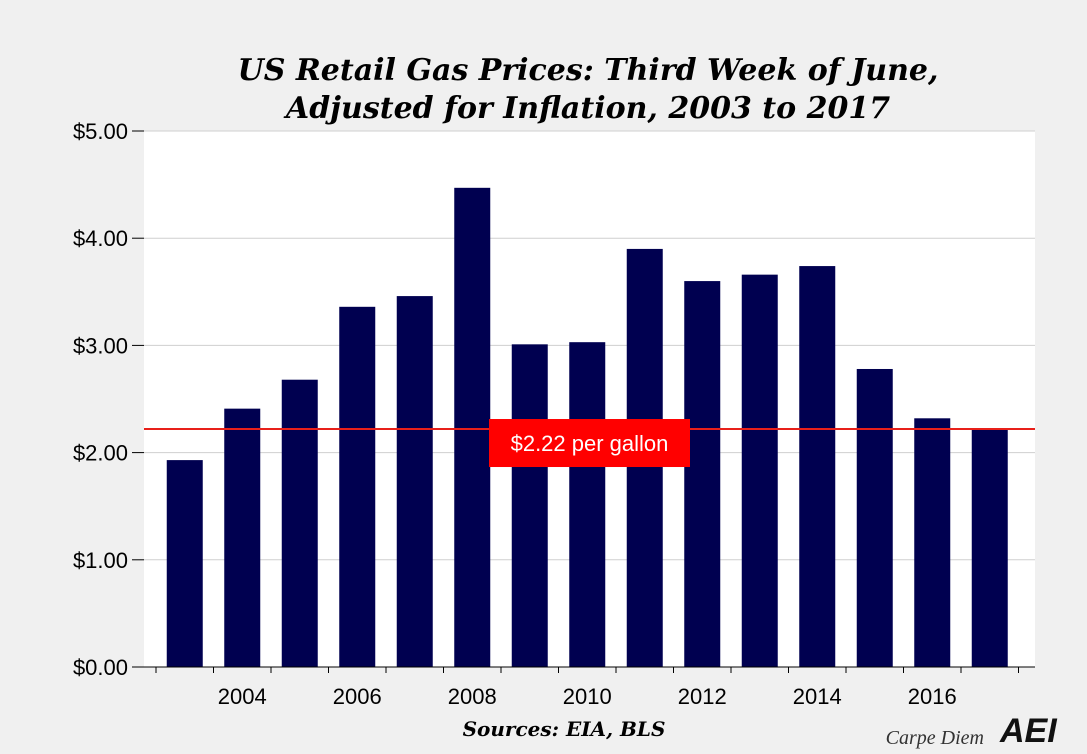  Describe the element at coordinates (587, 696) in the screenshot. I see `x-tick-label: 2010` at that location.